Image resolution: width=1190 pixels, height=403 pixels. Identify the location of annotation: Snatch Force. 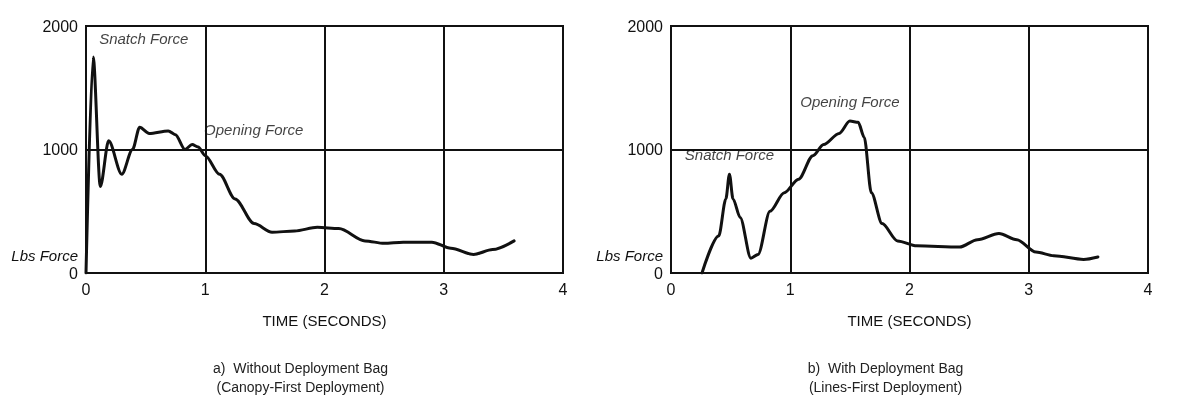
(144, 39).